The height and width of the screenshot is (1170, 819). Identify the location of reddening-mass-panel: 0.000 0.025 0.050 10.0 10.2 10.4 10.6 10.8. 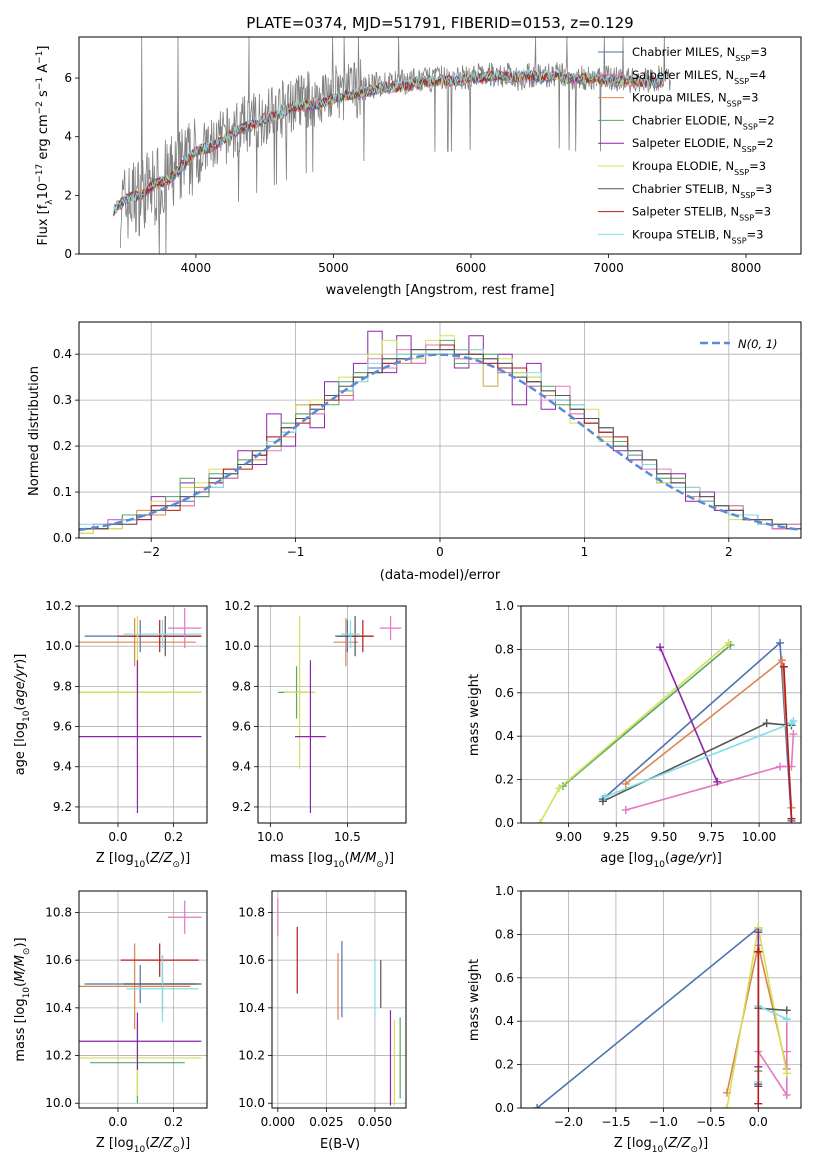
(322, 1009).